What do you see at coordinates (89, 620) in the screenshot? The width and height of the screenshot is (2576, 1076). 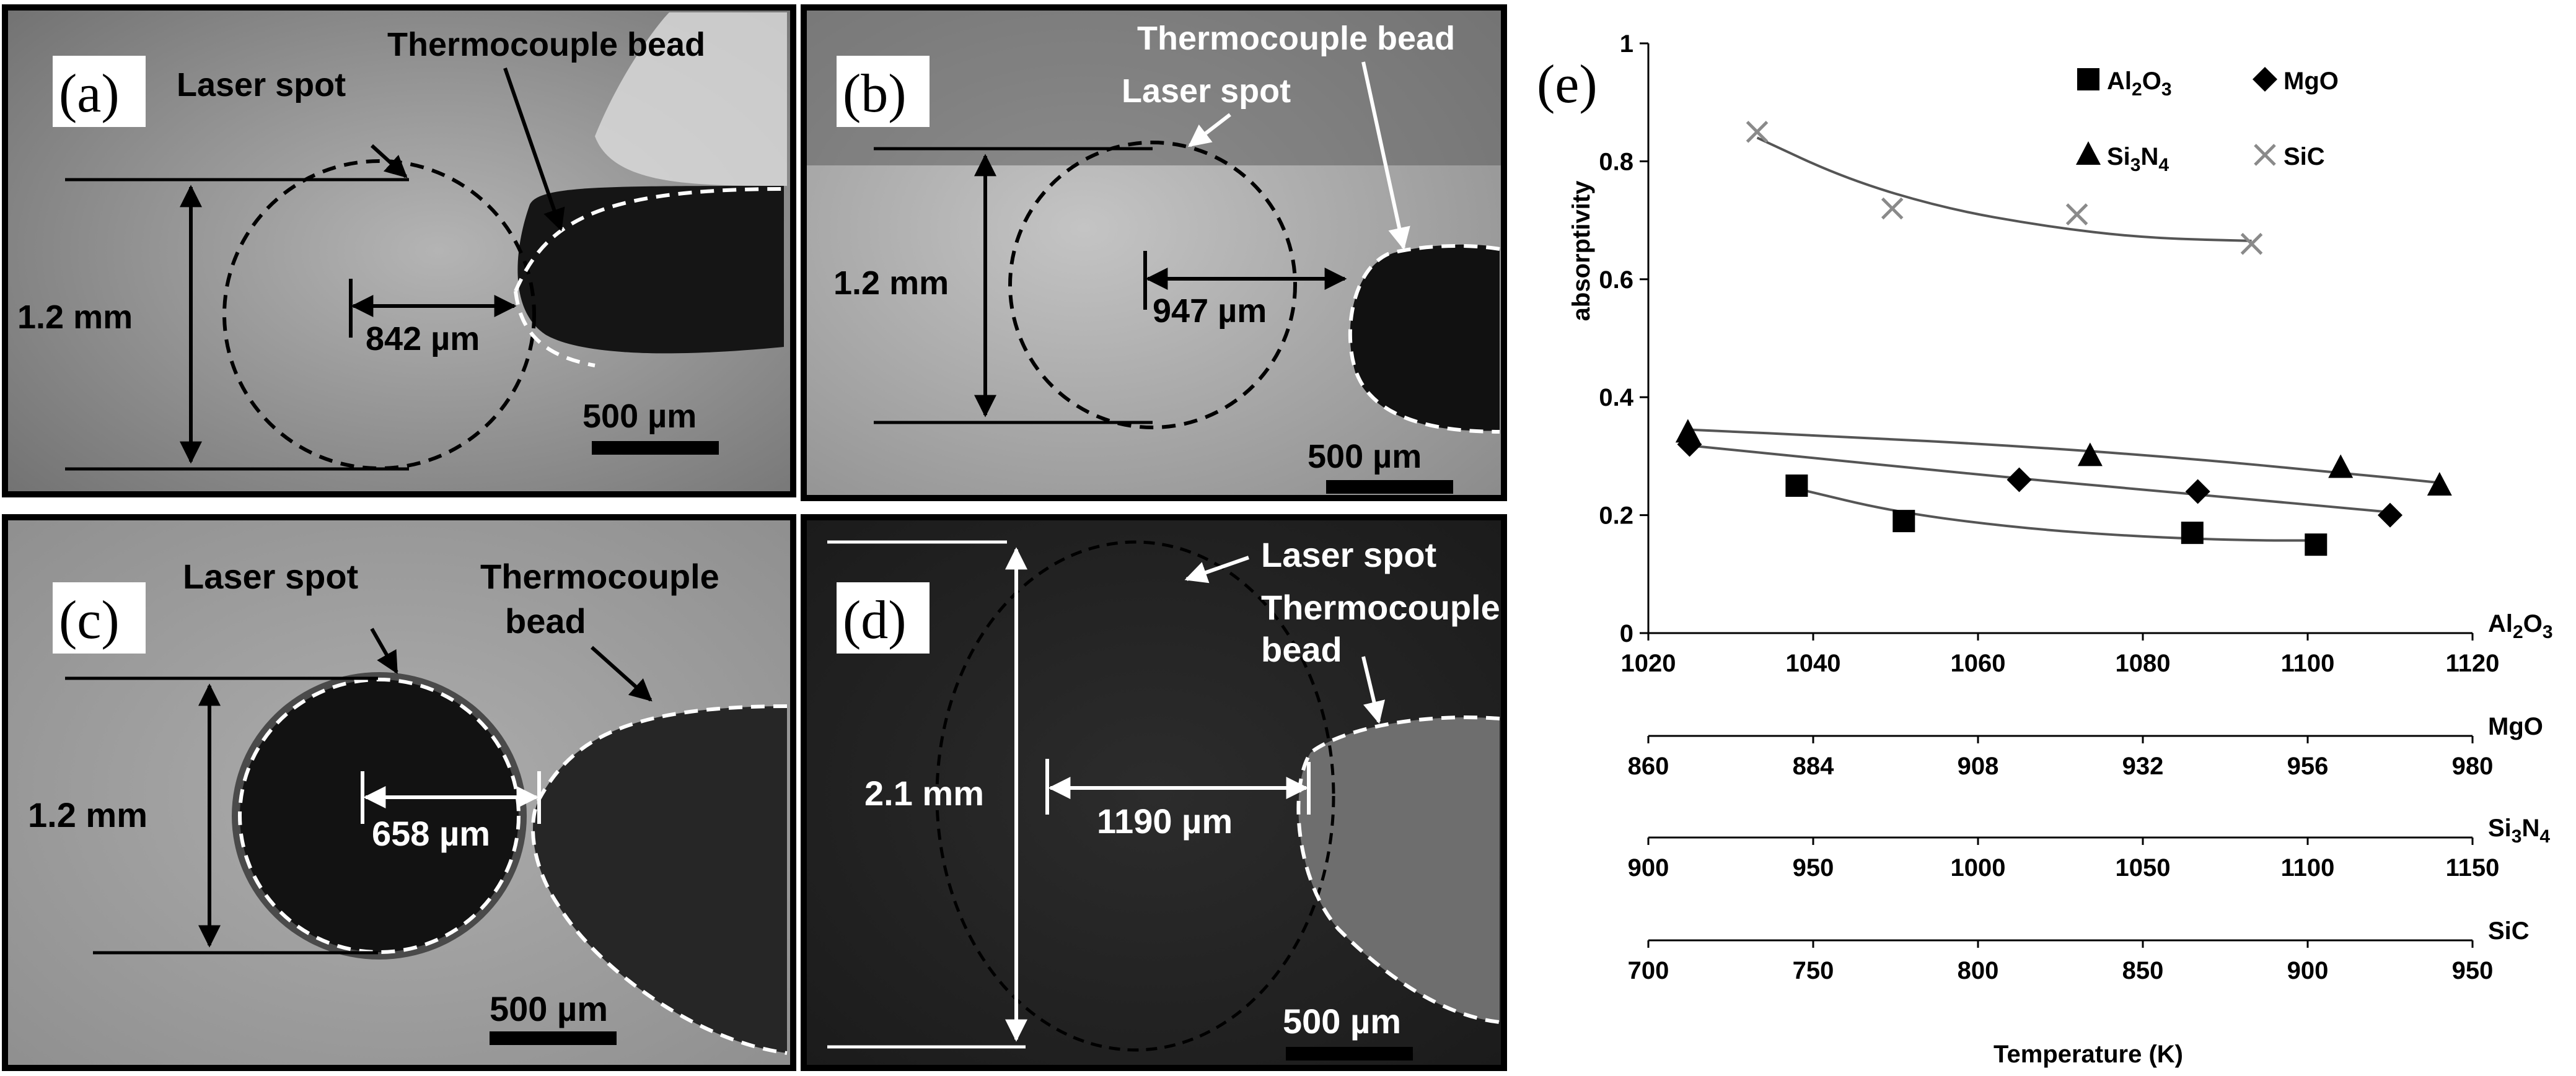 I see `panel-c-letter: (c)` at bounding box center [89, 620].